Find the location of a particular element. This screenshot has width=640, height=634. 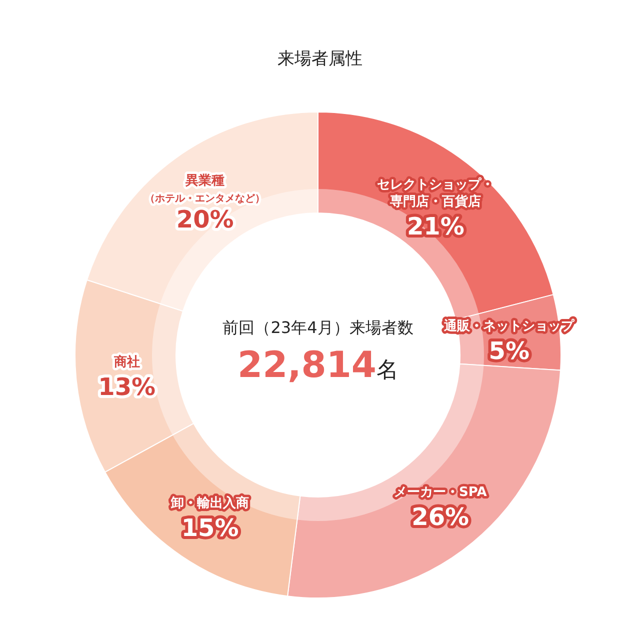

text: 22,814 is located at coordinates (307, 365).